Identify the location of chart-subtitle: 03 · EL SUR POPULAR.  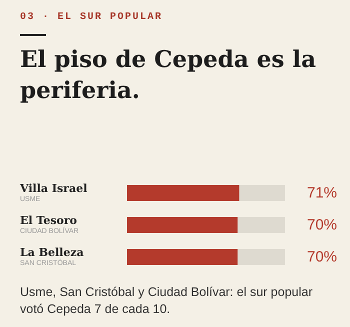
(91, 17).